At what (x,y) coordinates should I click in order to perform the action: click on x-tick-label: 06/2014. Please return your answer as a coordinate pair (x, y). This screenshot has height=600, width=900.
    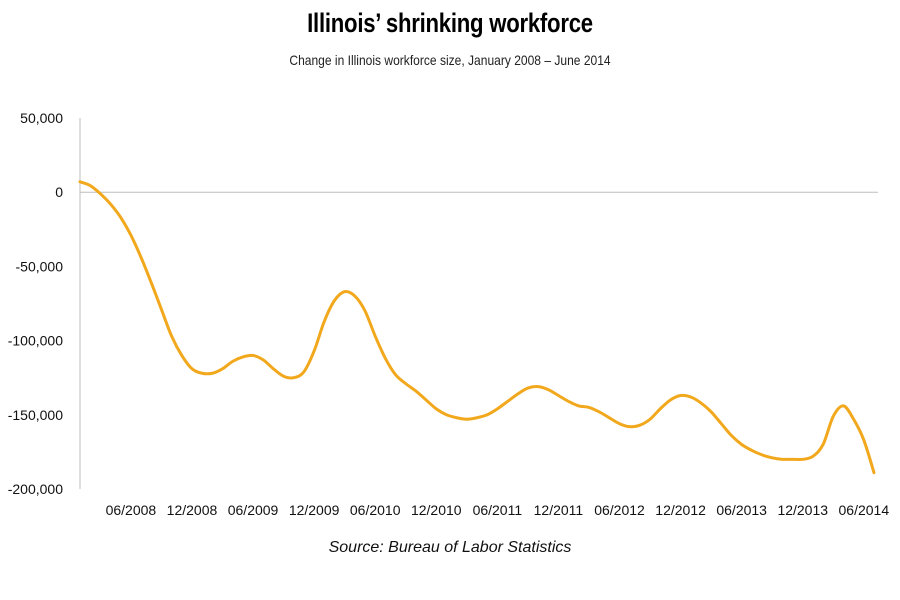
    Looking at the image, I should click on (864, 510).